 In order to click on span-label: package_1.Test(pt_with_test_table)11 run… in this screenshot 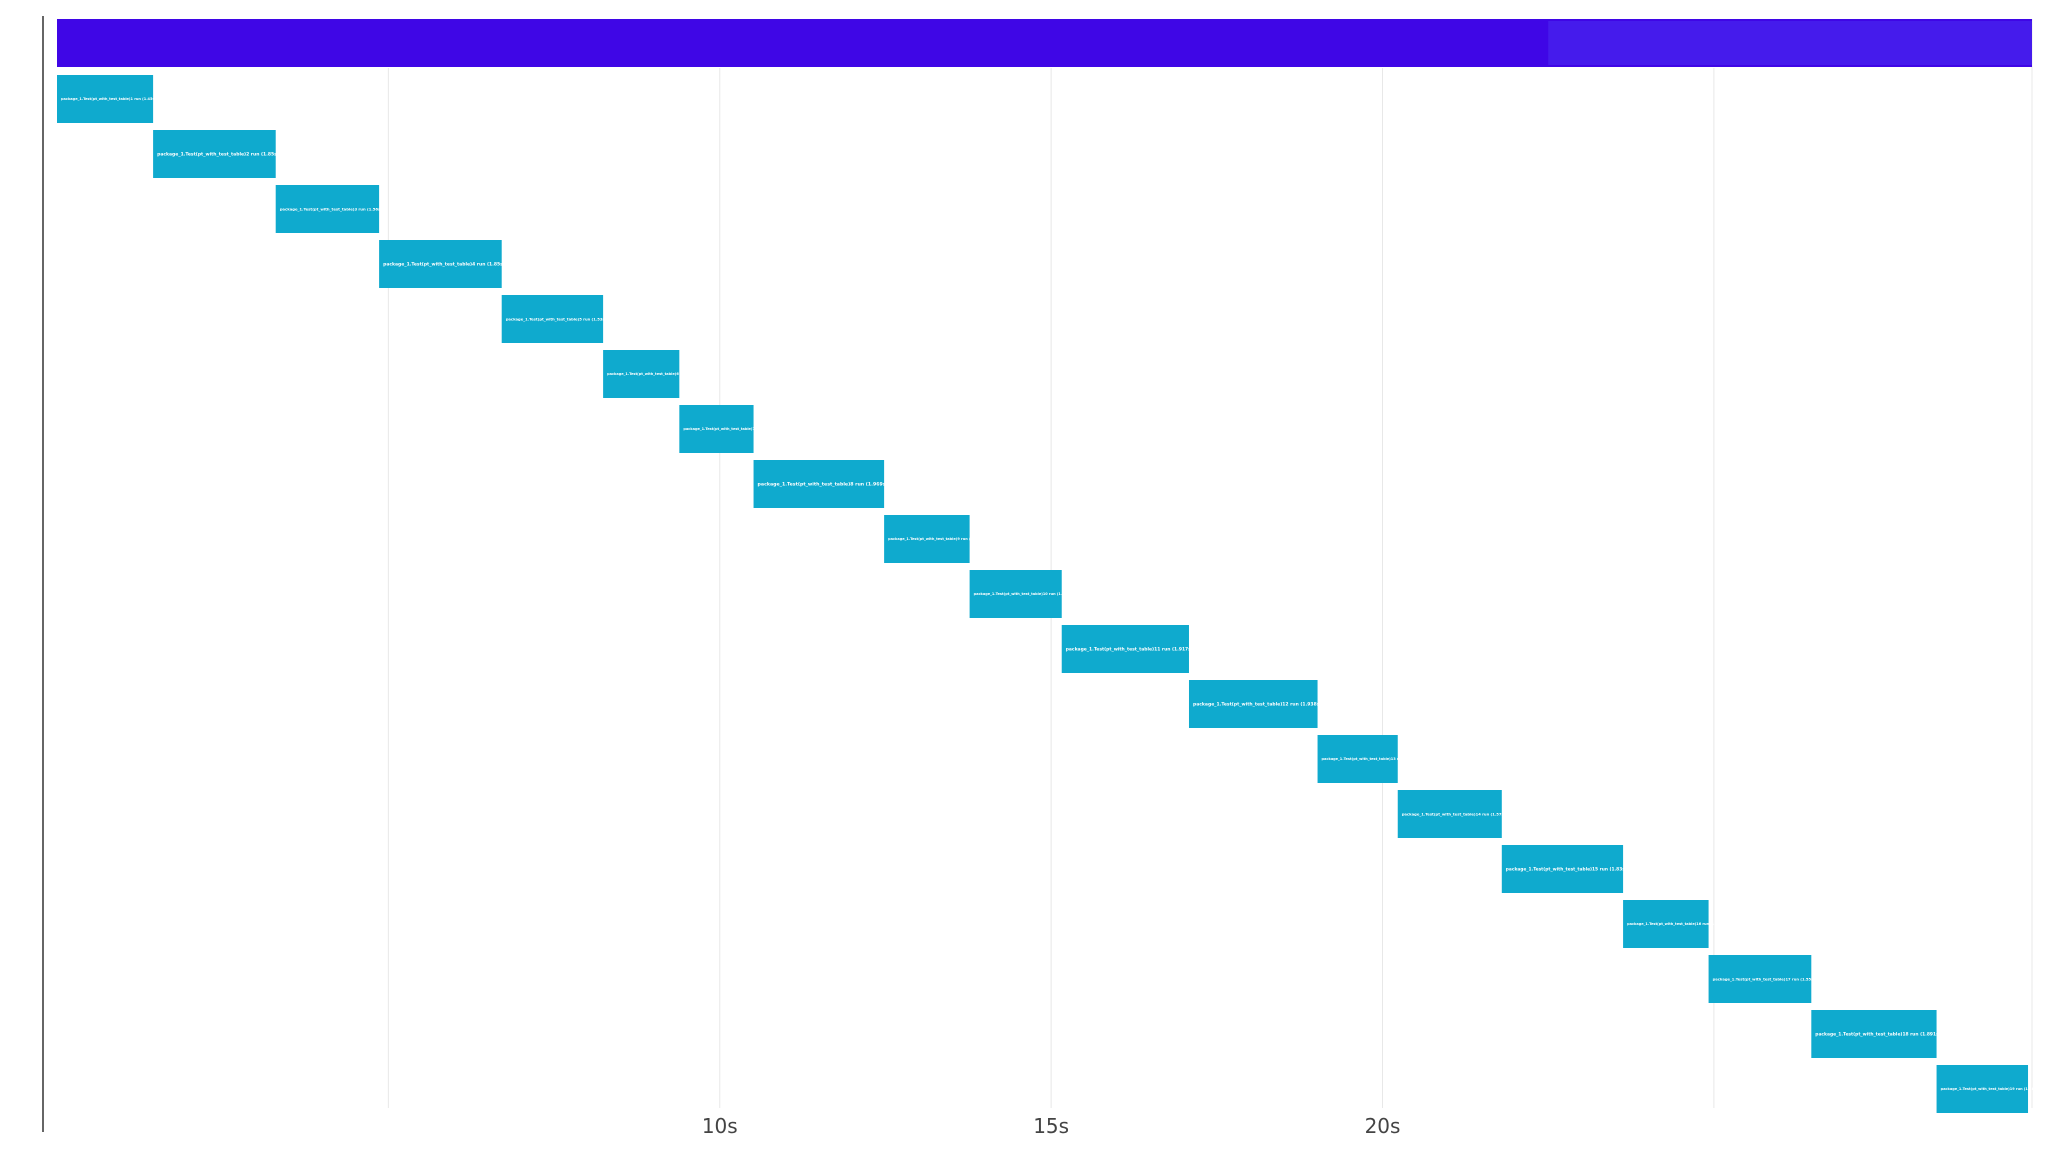, I will do `click(1129, 650)`.